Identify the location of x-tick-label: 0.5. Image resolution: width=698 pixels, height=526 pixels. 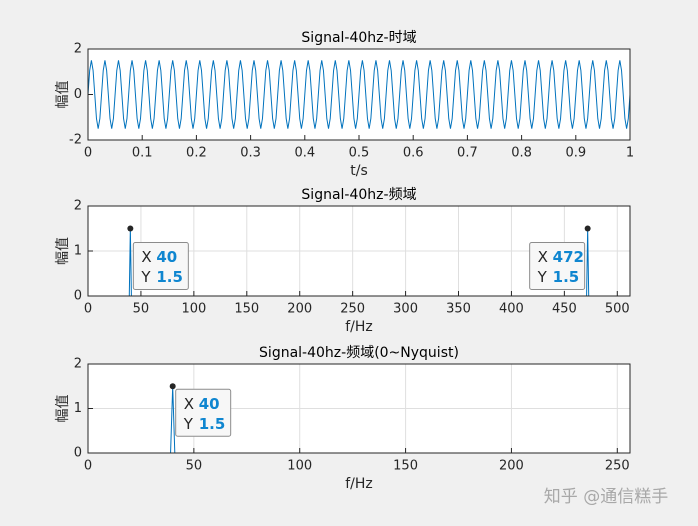
(359, 153).